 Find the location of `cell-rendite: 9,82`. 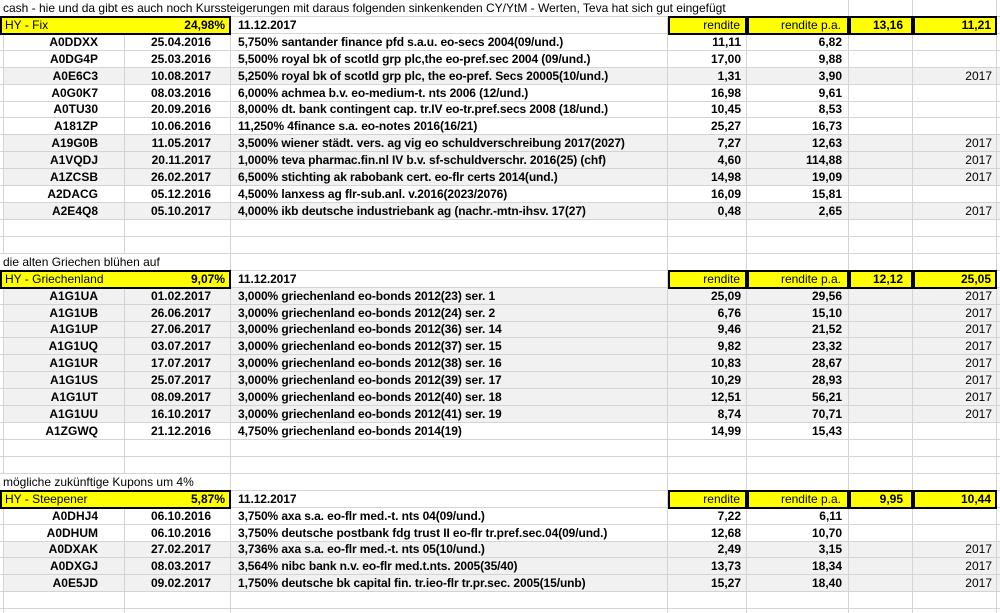

cell-rendite: 9,82 is located at coordinates (707, 346).